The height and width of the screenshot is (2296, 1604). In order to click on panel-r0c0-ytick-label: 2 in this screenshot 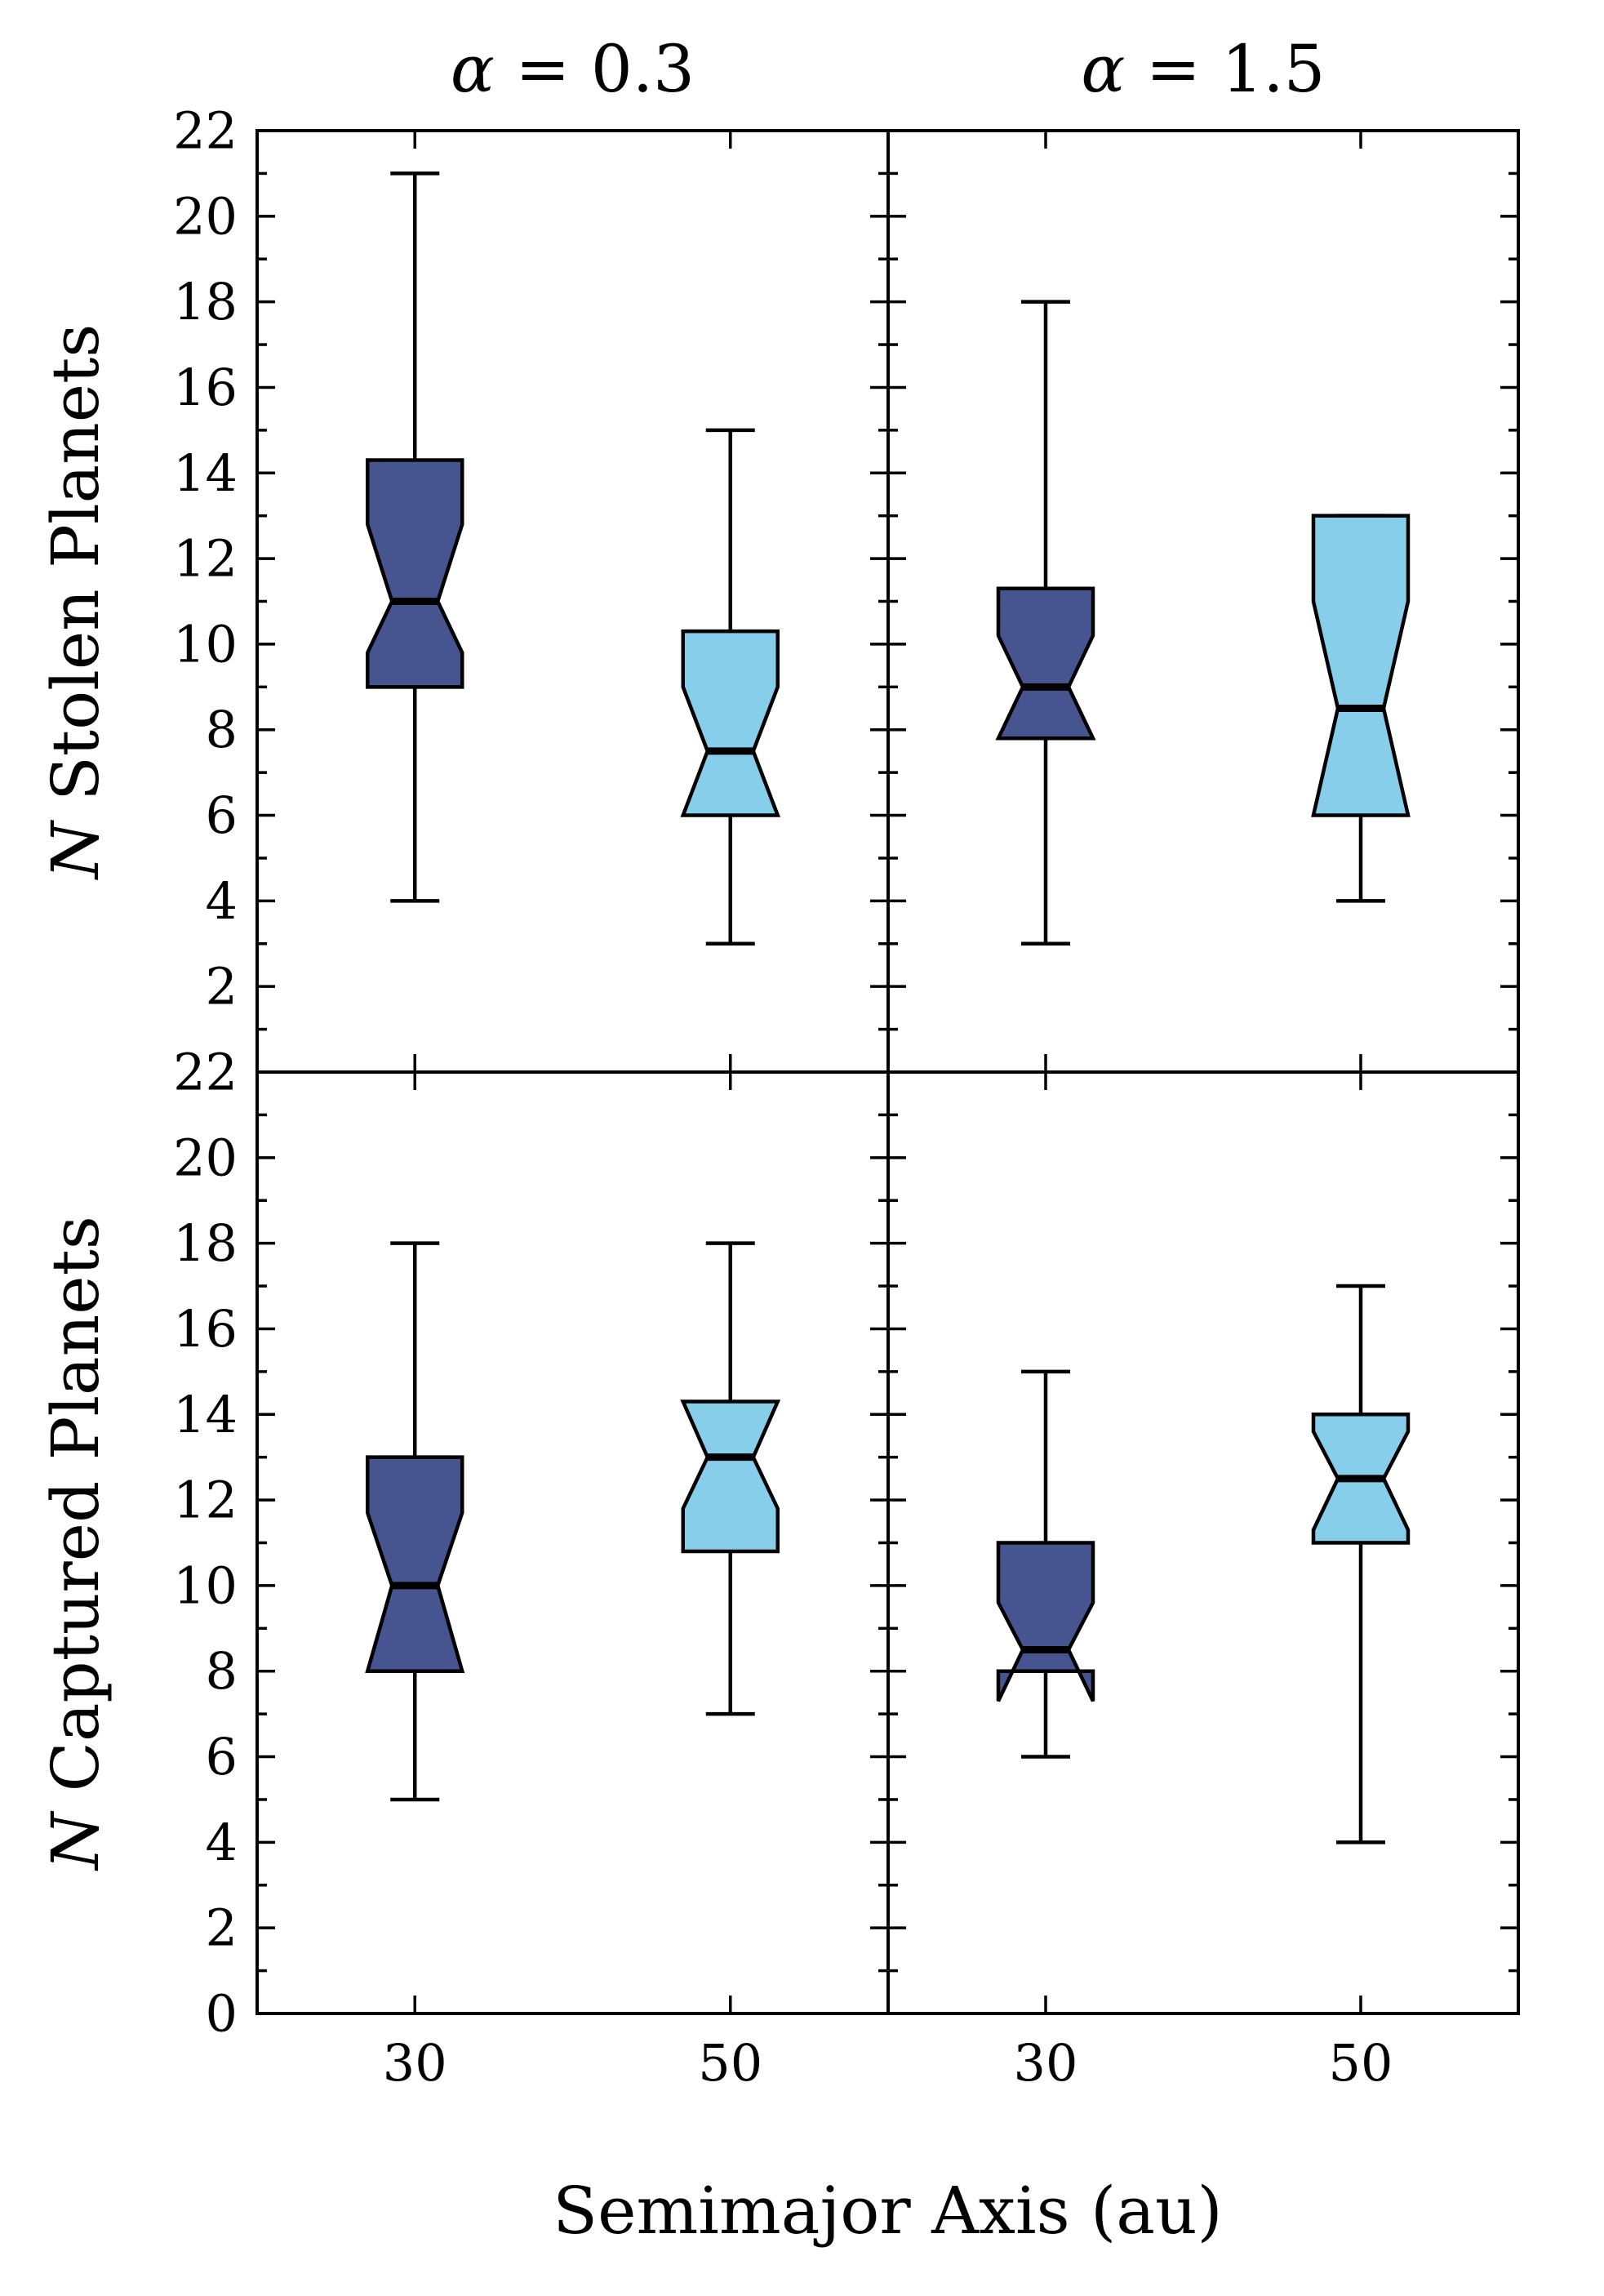, I will do `click(222, 987)`.